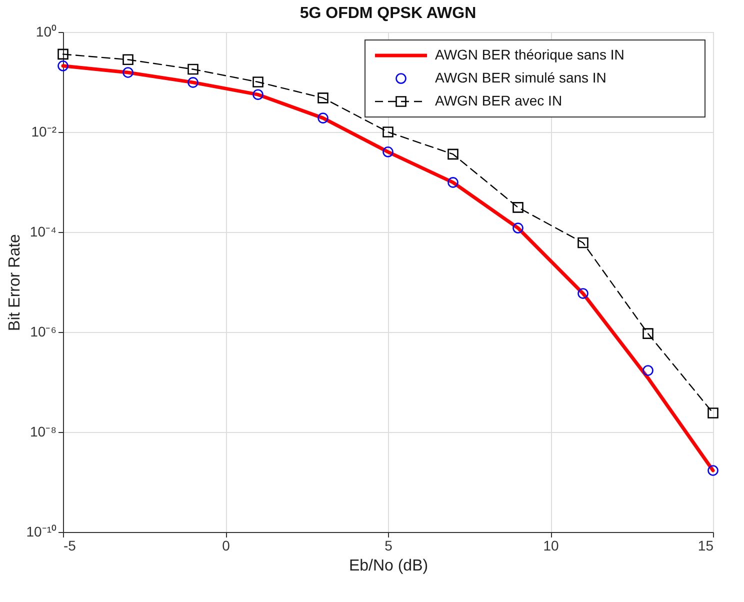 This screenshot has width=744, height=602. What do you see at coordinates (70, 546) in the screenshot?
I see `x-tick-label: -5` at bounding box center [70, 546].